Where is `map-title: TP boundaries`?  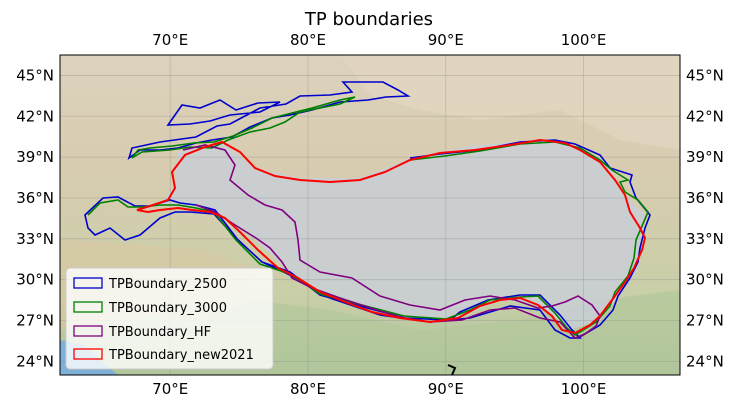 map-title: TP boundaries is located at coordinates (368, 19).